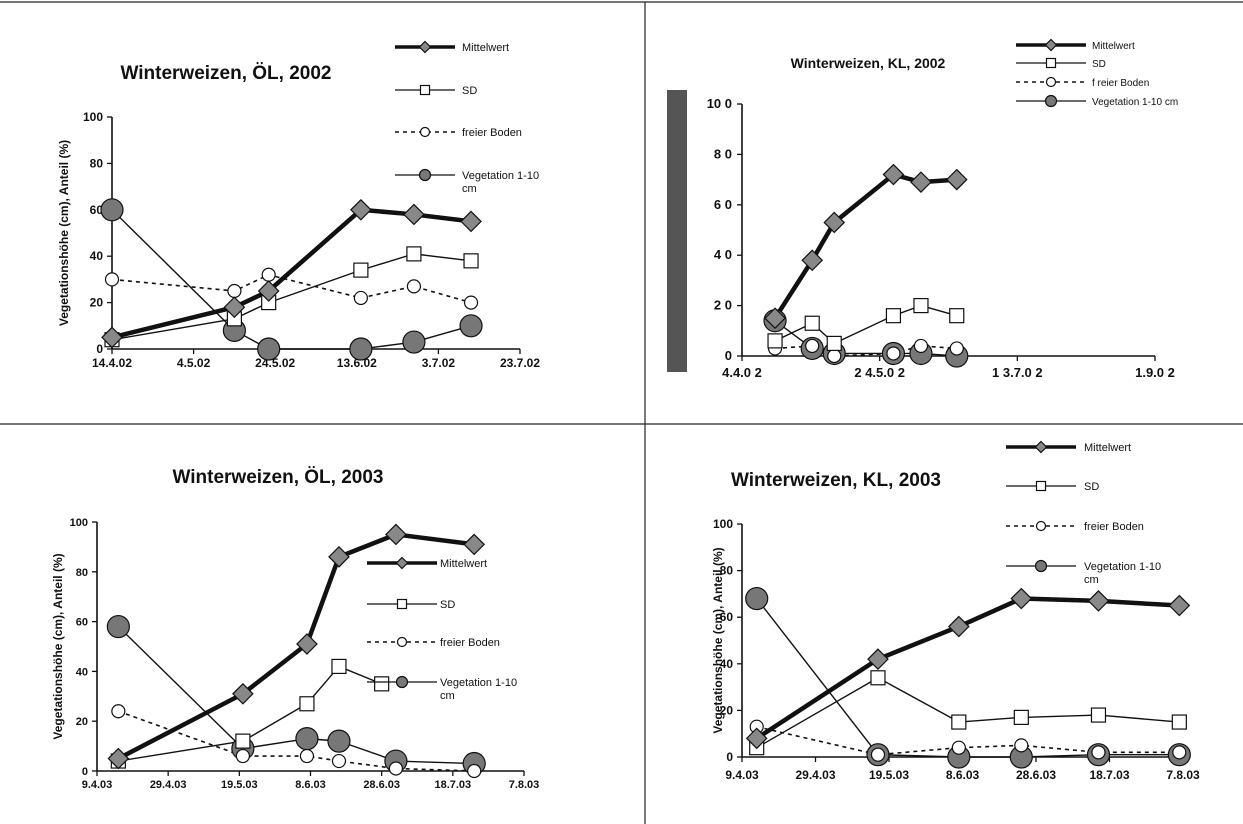 Image resolution: width=1243 pixels, height=824 pixels. Describe the element at coordinates (723, 204) in the screenshot. I see `y-tick-label: 6 0` at that location.